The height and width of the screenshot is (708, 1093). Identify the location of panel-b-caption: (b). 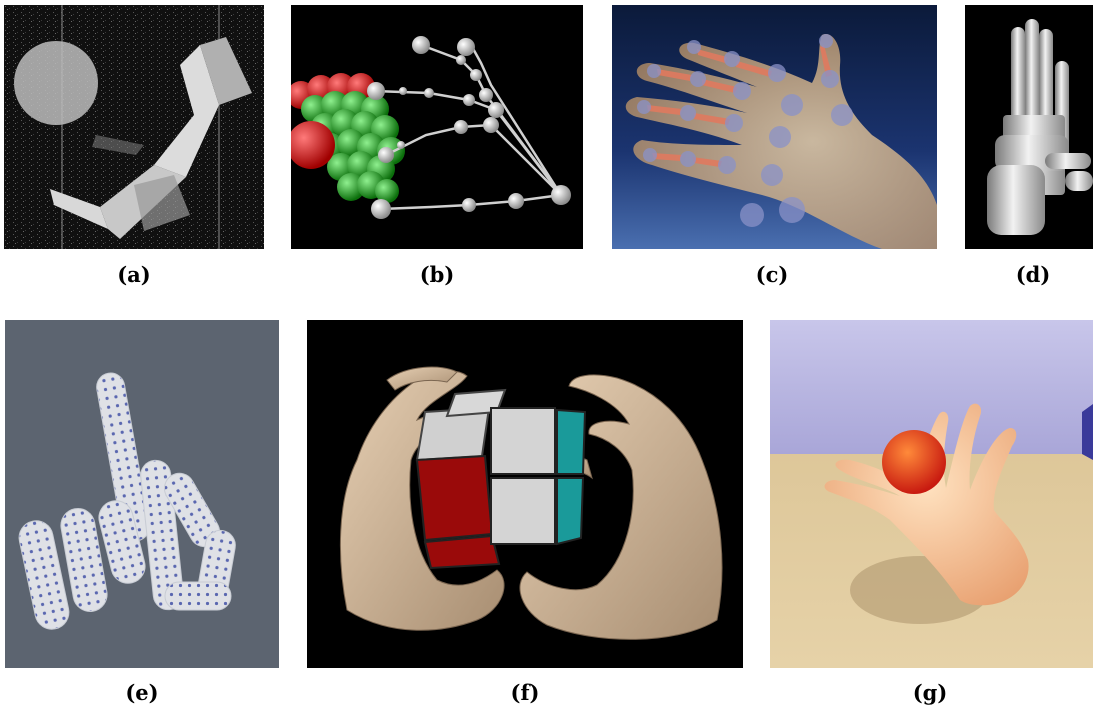
(437, 274).